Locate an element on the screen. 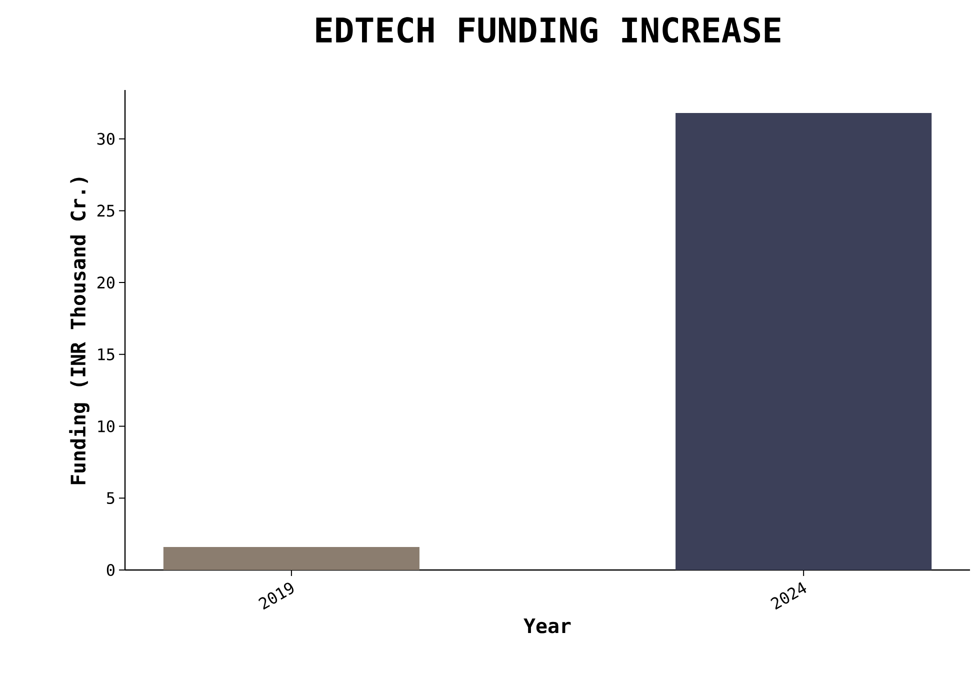 This screenshot has height=680, width=979. y-tick-label: 10 is located at coordinates (106, 426).